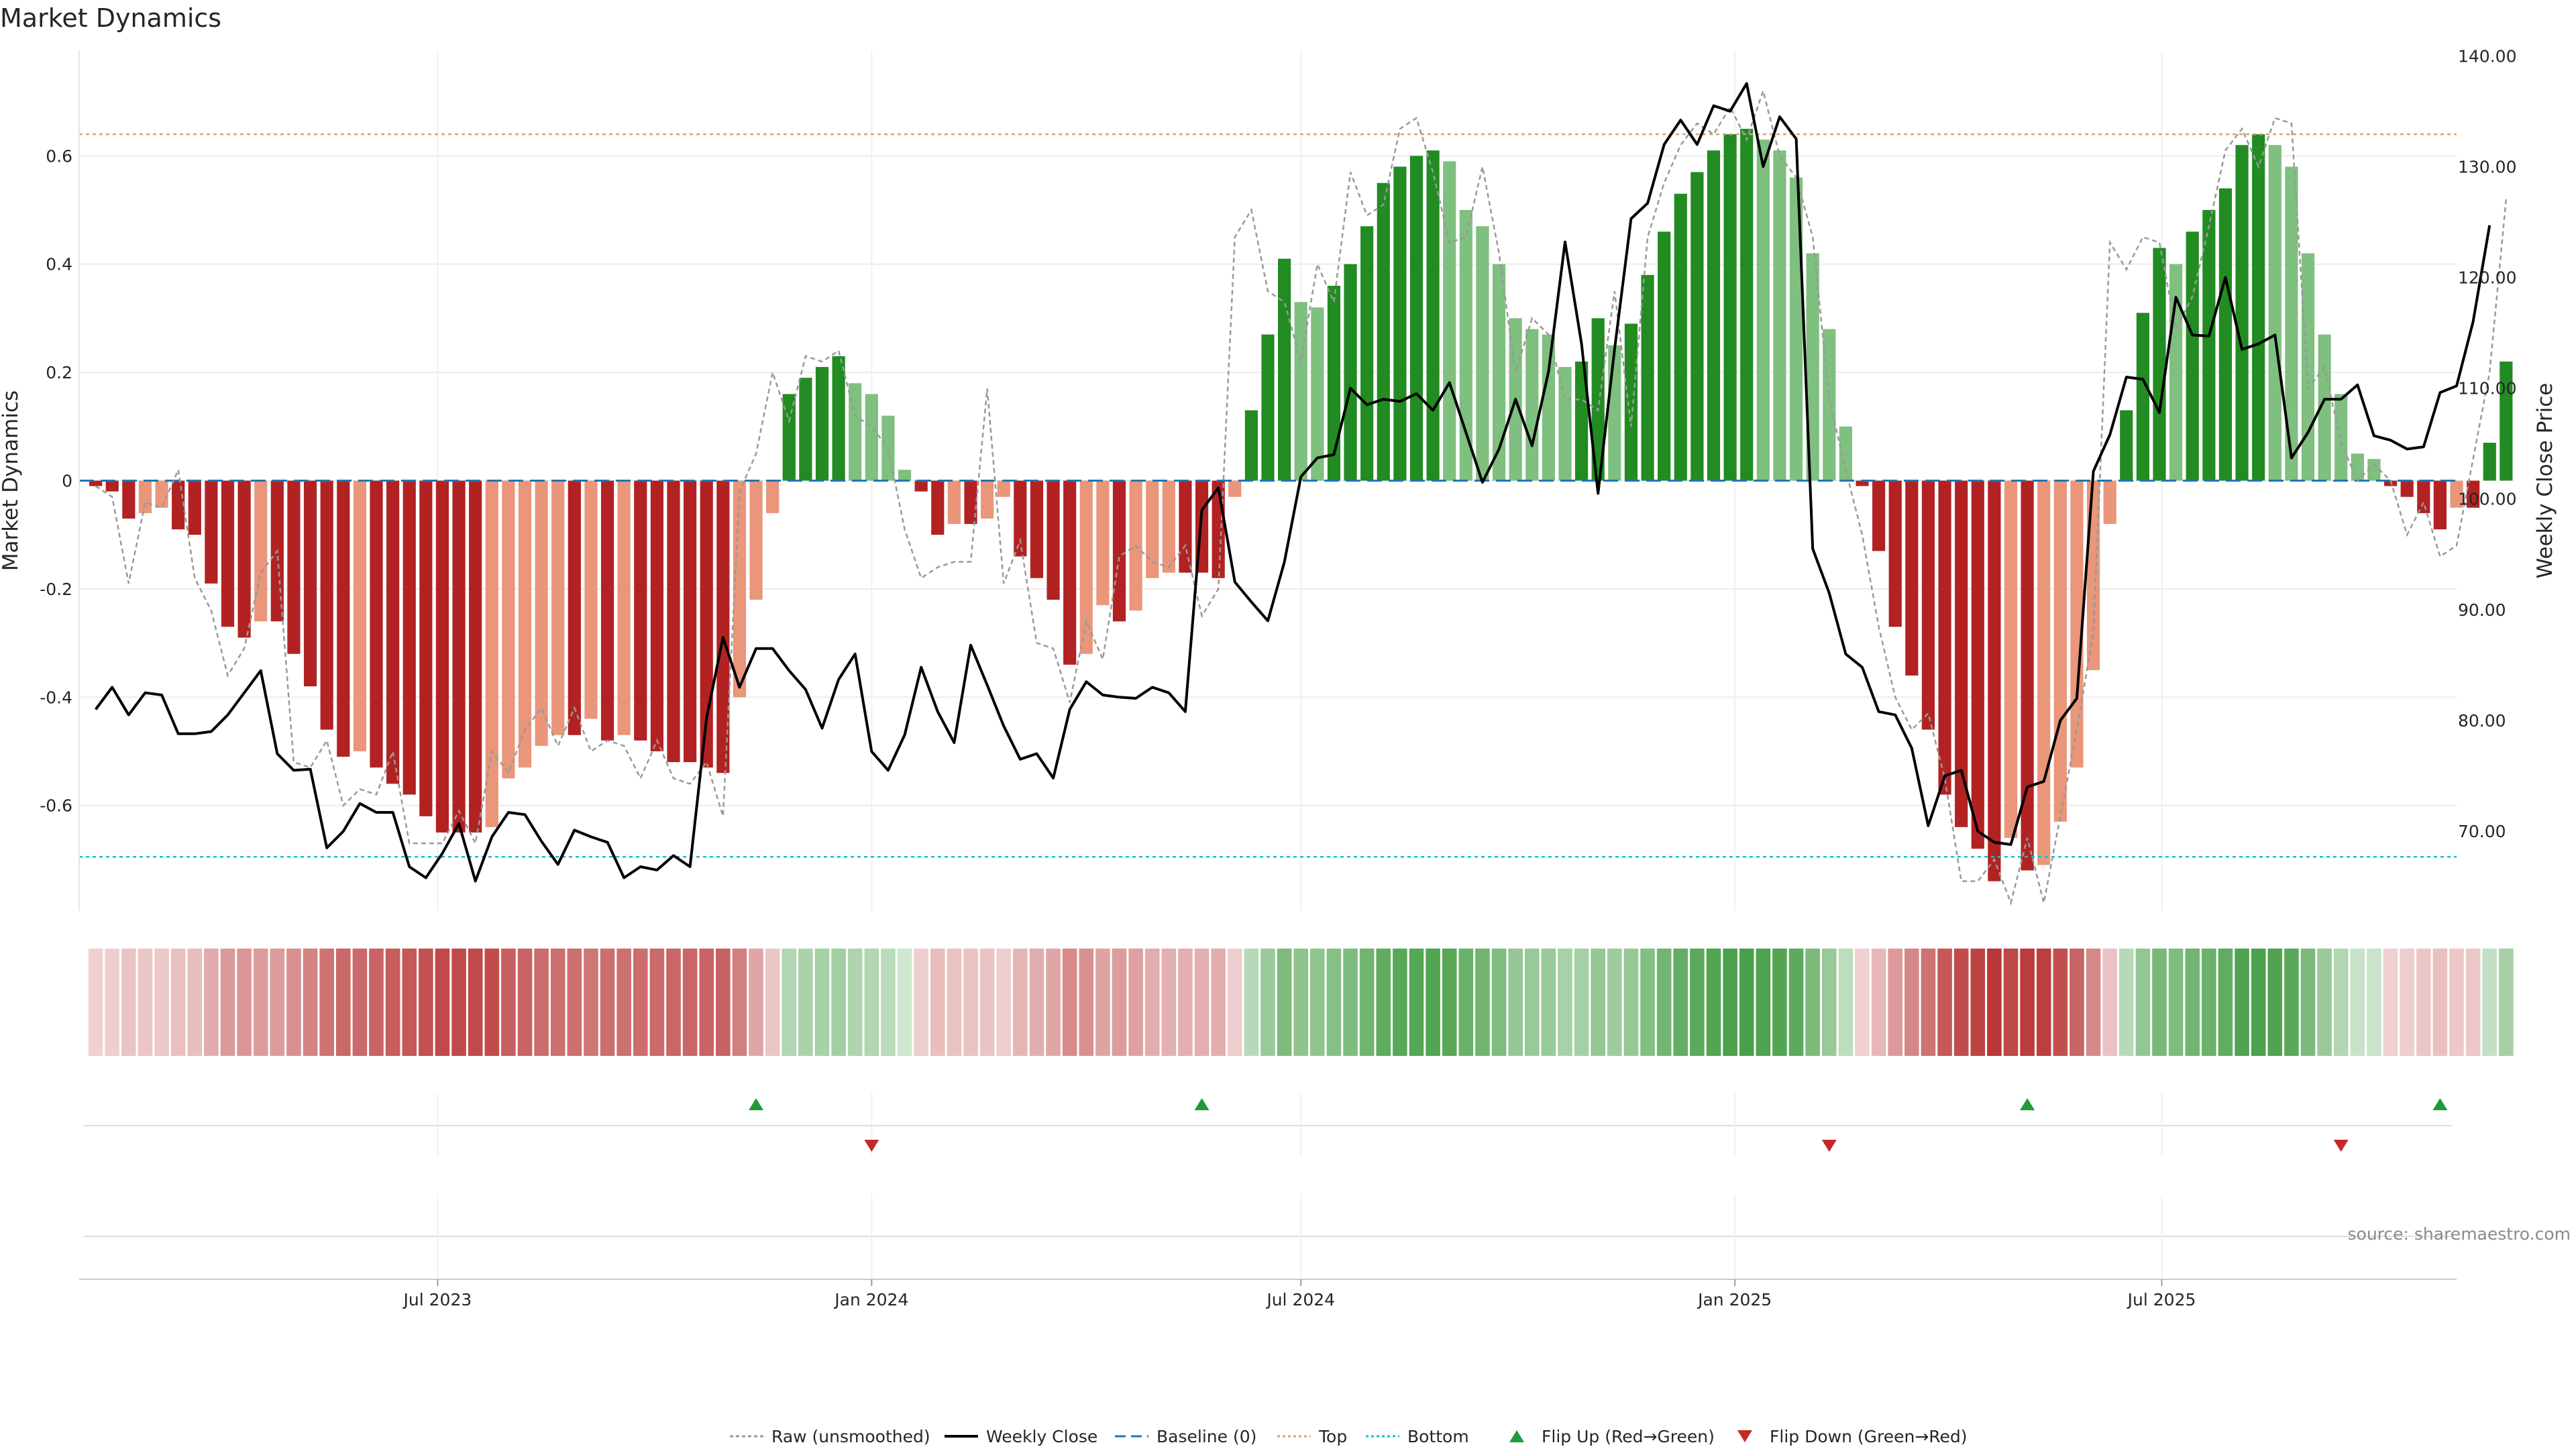  Describe the element at coordinates (56, 806) in the screenshot. I see `left-tick-label: -0.6` at that location.